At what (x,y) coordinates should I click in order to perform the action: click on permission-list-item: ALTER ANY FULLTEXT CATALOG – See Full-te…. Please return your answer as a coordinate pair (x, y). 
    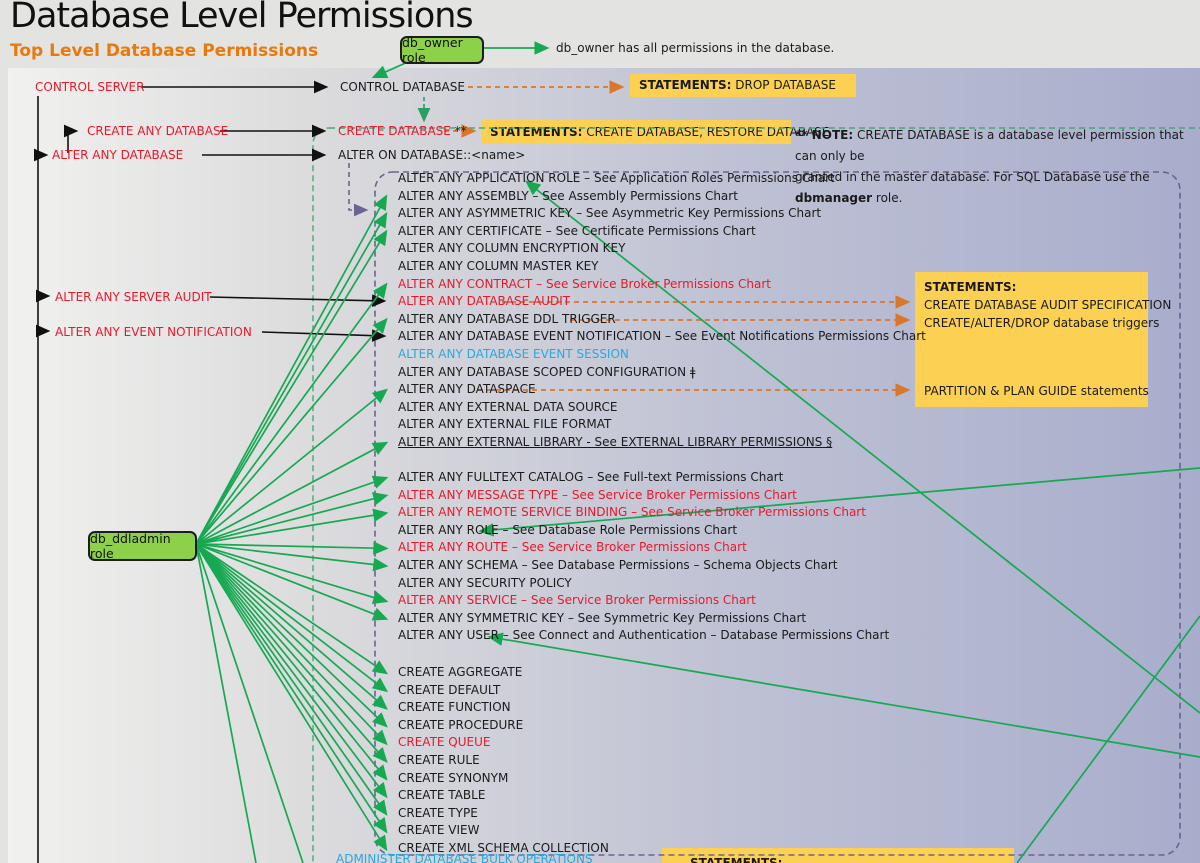
    Looking at the image, I should click on (591, 477).